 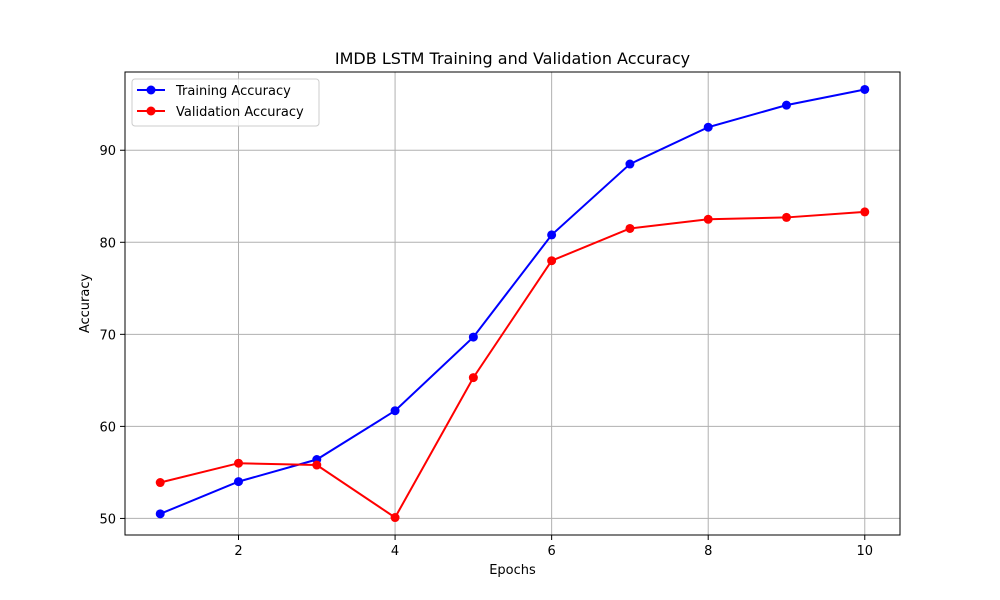 What do you see at coordinates (240, 112) in the screenshot?
I see `legend-label: Validation Accuracy` at bounding box center [240, 112].